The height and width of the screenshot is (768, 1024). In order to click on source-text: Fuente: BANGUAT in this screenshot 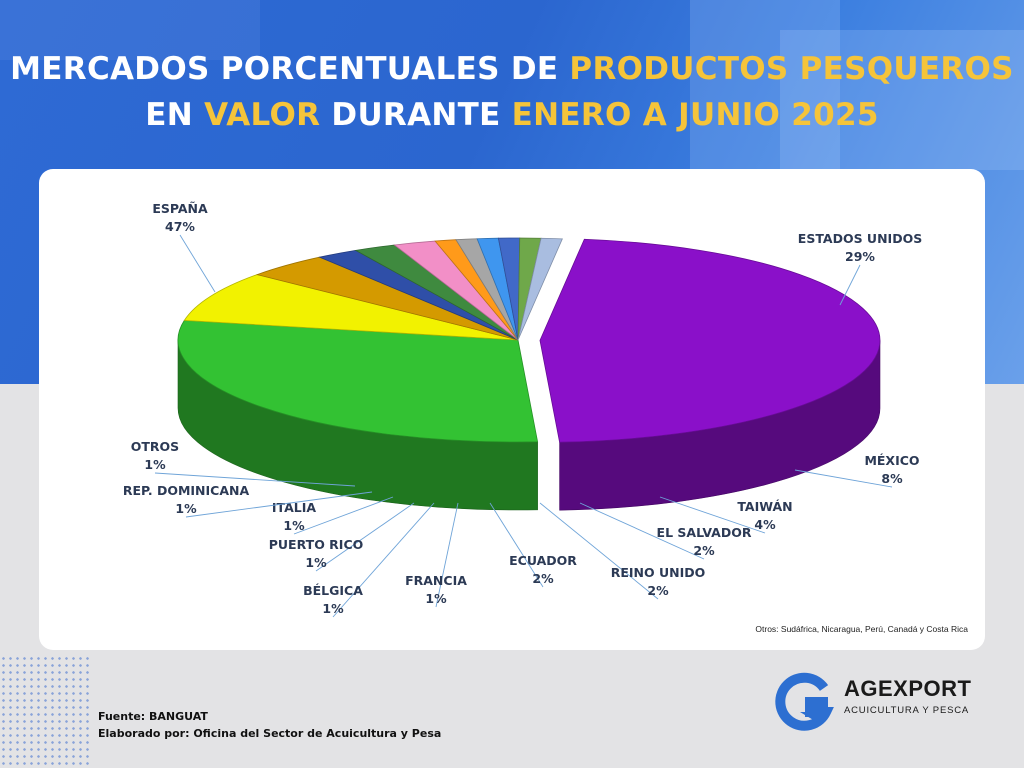, I will do `click(153, 716)`.